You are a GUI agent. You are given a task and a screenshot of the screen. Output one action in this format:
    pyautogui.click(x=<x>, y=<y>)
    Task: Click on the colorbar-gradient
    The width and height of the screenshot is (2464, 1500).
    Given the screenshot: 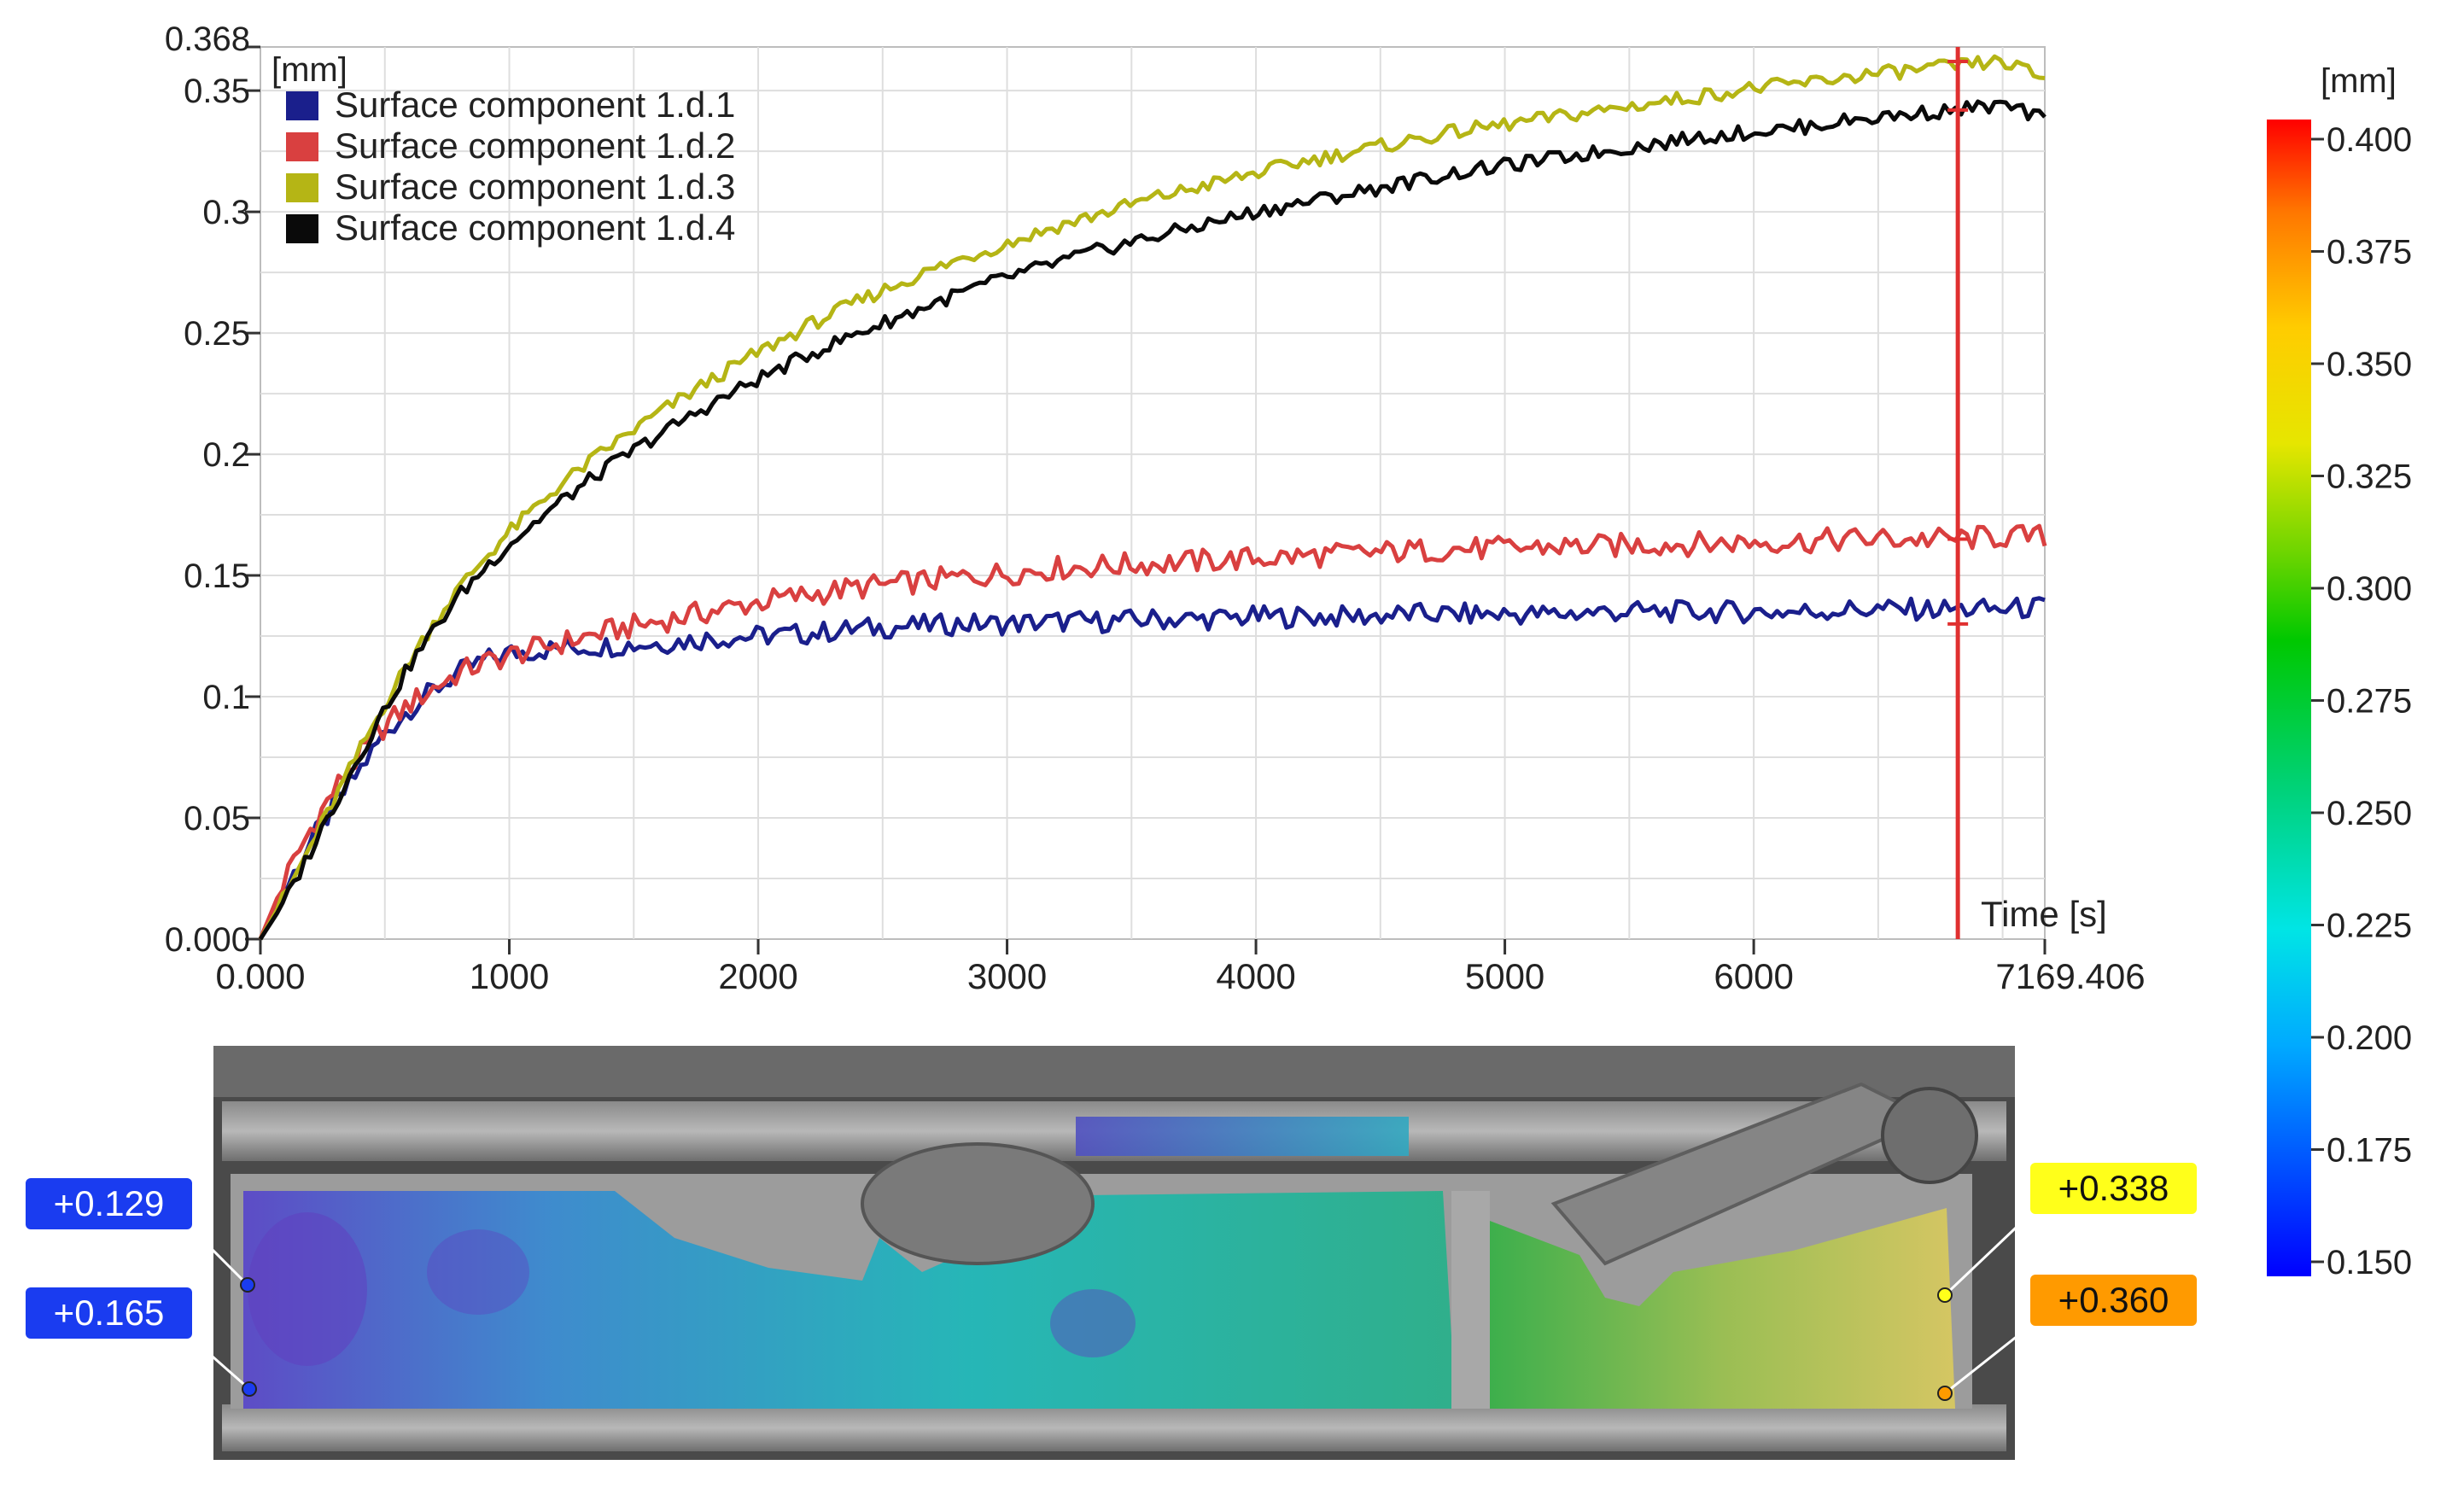 What is the action you would take?
    pyautogui.click(x=2289, y=698)
    